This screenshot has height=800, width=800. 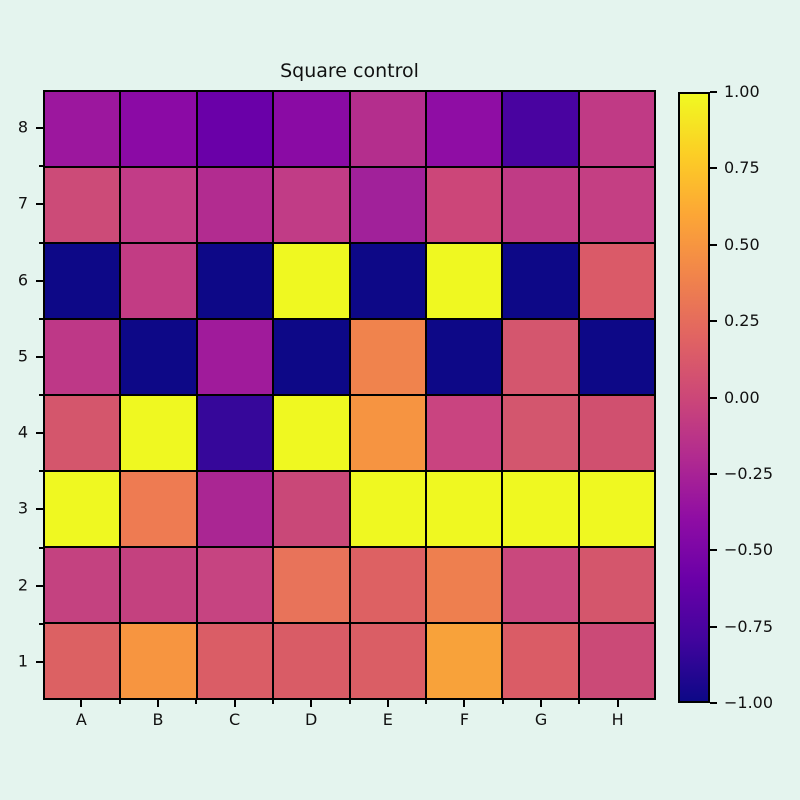 I want to click on colorbar-tick-label: 0.75, so click(x=742, y=168).